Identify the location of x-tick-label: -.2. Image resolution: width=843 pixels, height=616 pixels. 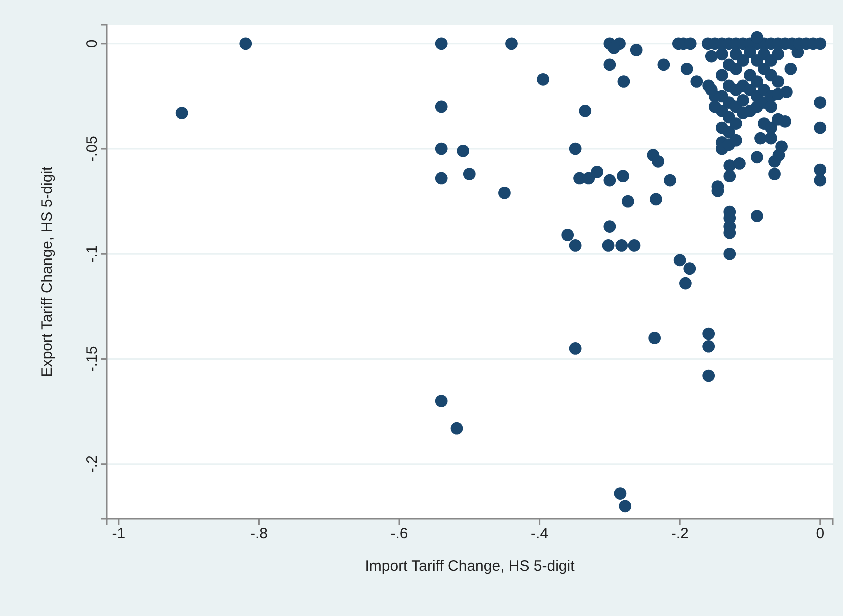
(680, 534).